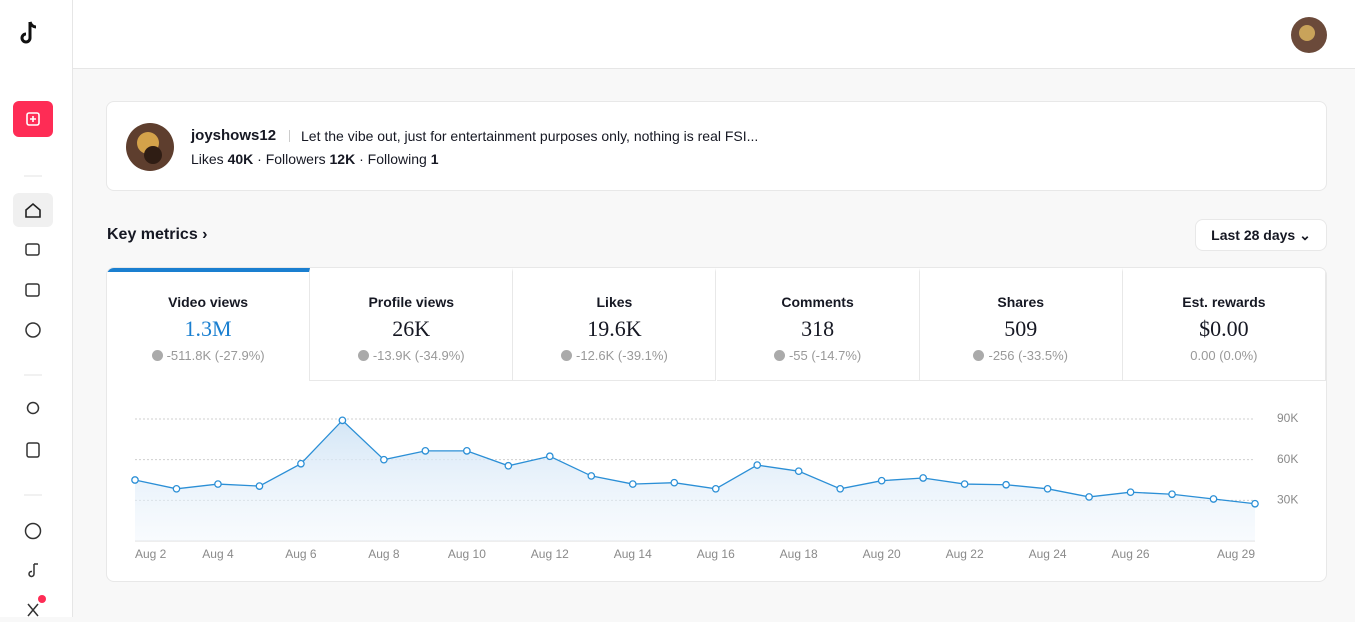  What do you see at coordinates (215, 355) in the screenshot?
I see `metric-change-text: -511.8K (-27.9%)` at bounding box center [215, 355].